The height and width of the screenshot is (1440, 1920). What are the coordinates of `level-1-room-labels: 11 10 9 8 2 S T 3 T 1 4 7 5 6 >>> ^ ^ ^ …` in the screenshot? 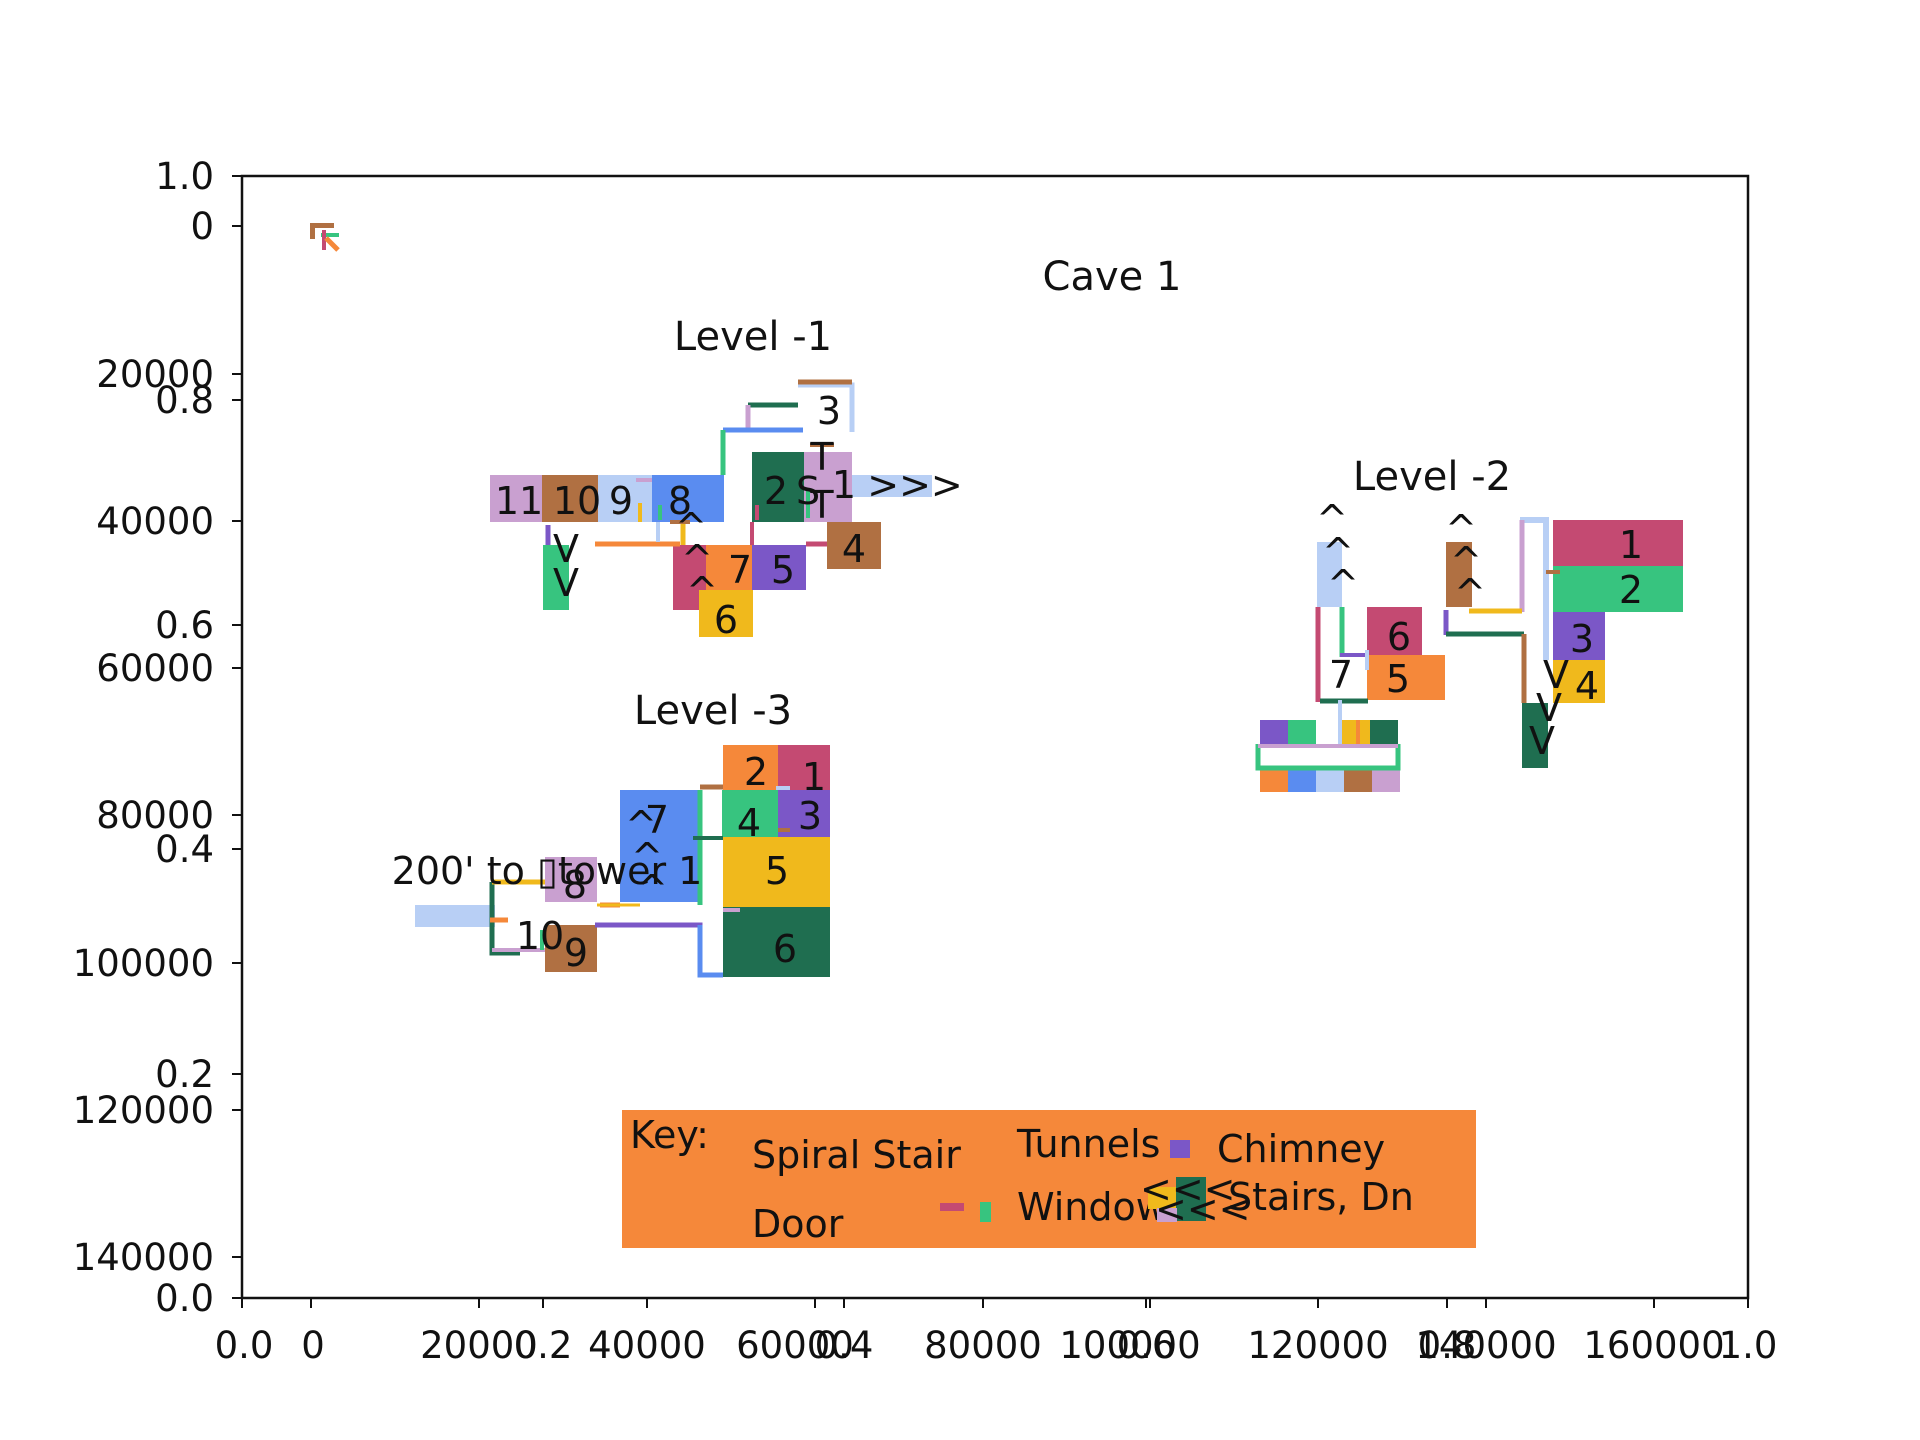 It's located at (729, 515).